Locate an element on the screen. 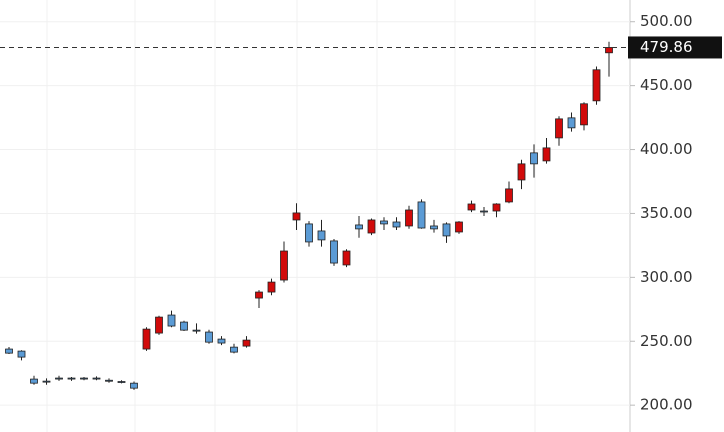 This screenshot has height=432, width=724. y-tick-label: 300.00 is located at coordinates (666, 277).